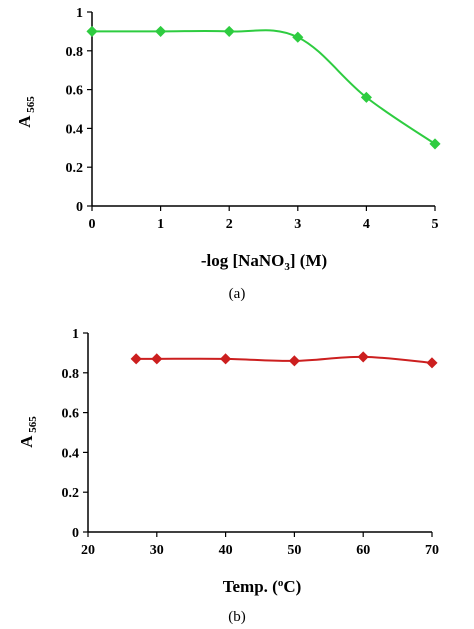 The image size is (474, 629). Describe the element at coordinates (24, 121) in the screenshot. I see `y-axis-title-a-main: A` at that location.